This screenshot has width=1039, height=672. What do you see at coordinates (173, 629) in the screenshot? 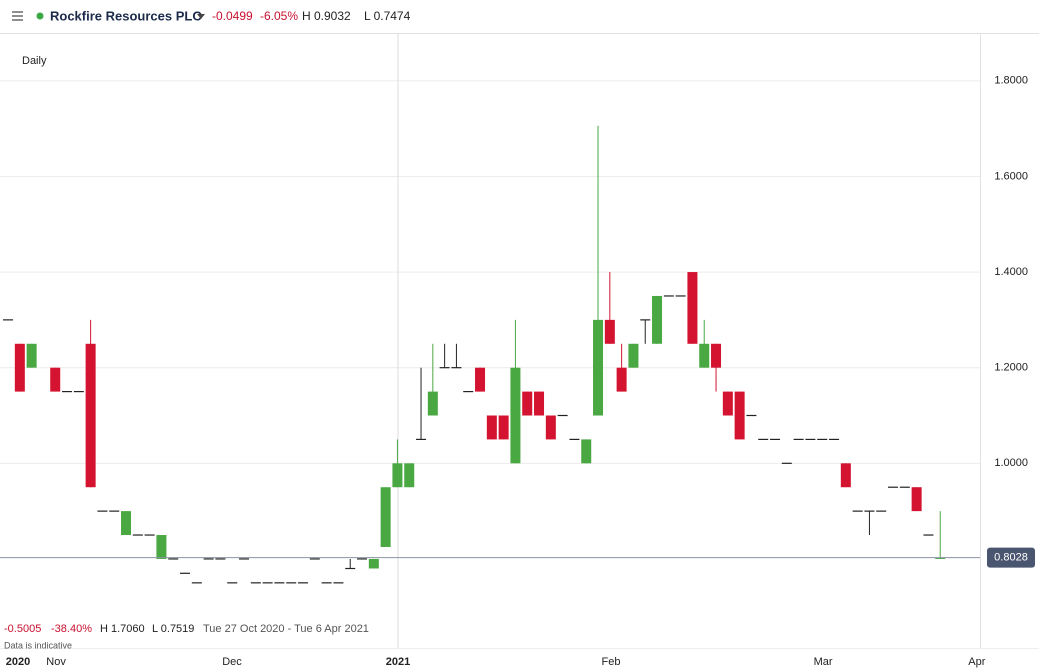
I see `period-low: L 0.7519` at bounding box center [173, 629].